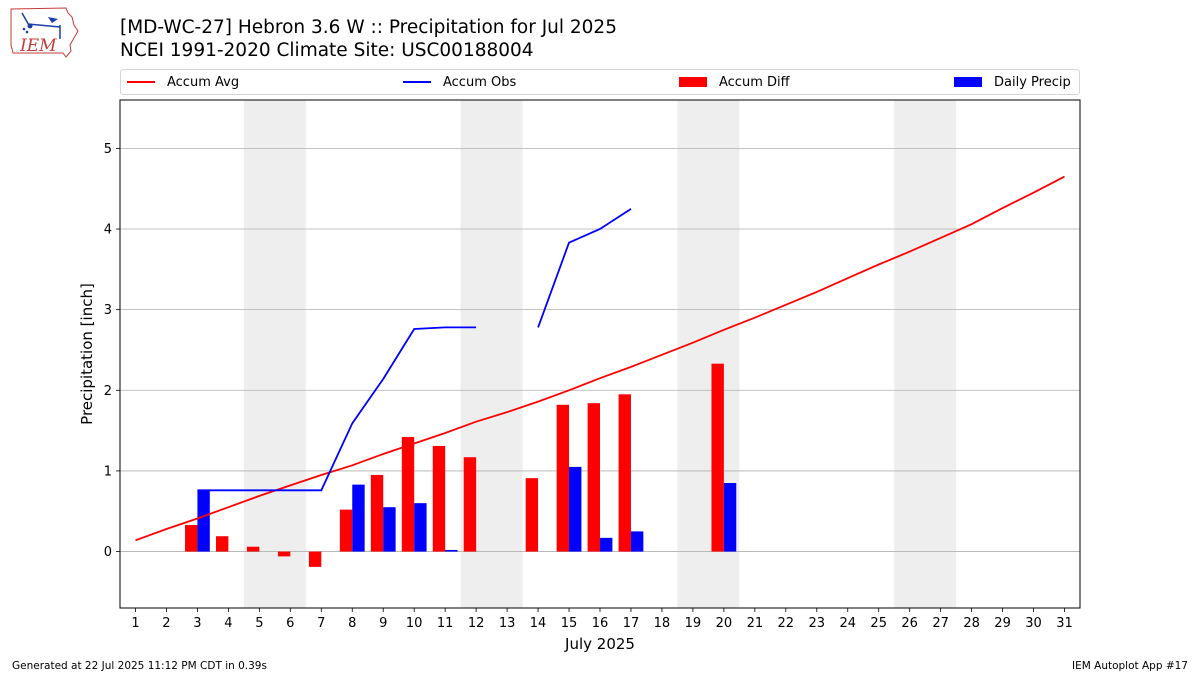  Describe the element at coordinates (166, 623) in the screenshot. I see `x-tick-label: 2` at that location.